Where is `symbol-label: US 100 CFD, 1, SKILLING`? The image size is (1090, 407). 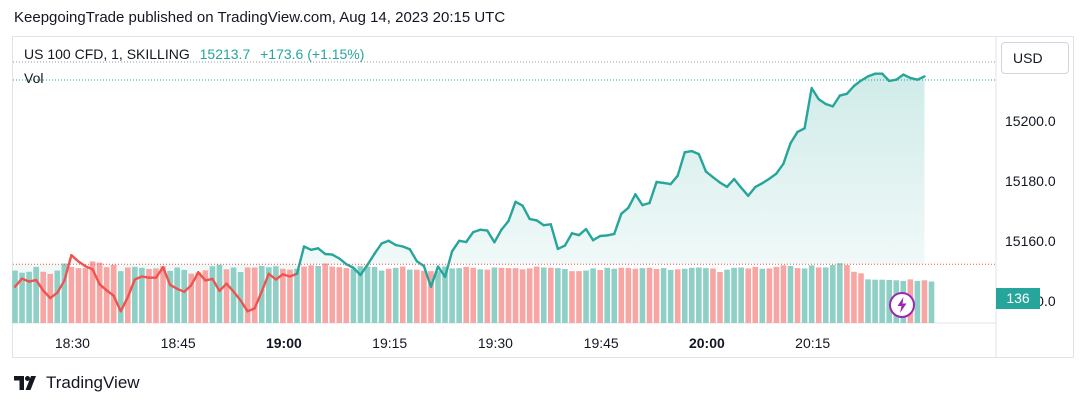 symbol-label: US 100 CFD, 1, SKILLING is located at coordinates (107, 54).